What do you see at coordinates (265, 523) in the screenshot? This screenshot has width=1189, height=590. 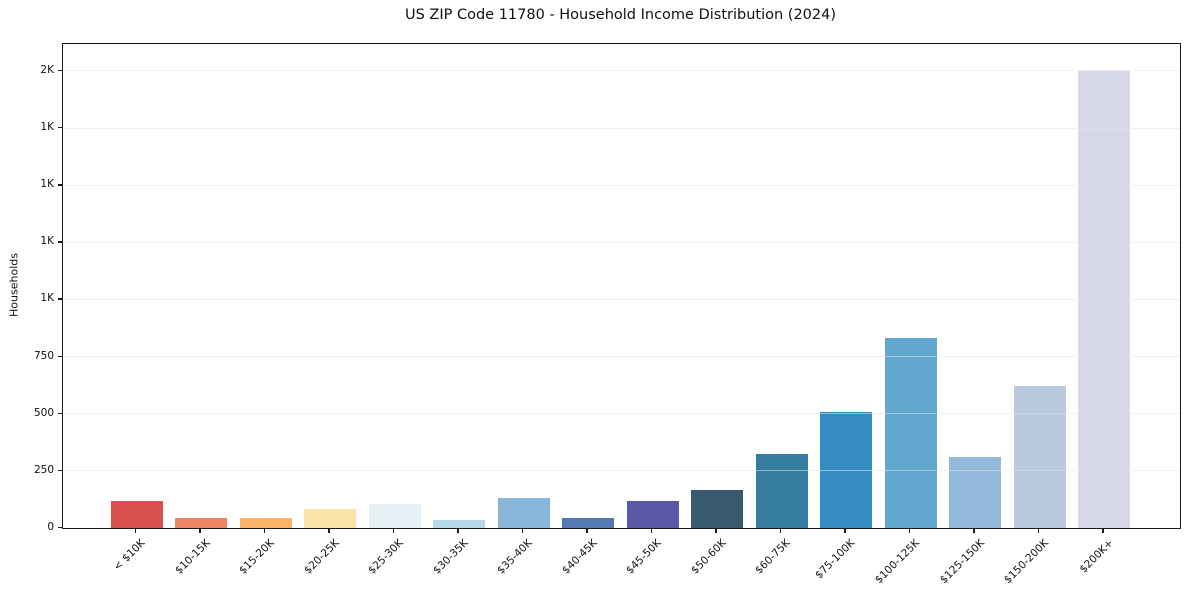 I see `bar-15-20k` at bounding box center [265, 523].